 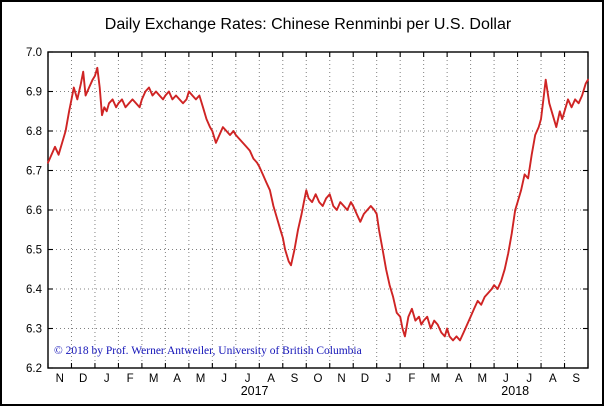 What do you see at coordinates (34, 290) in the screenshot?
I see `y-axis-label: 6.4` at bounding box center [34, 290].